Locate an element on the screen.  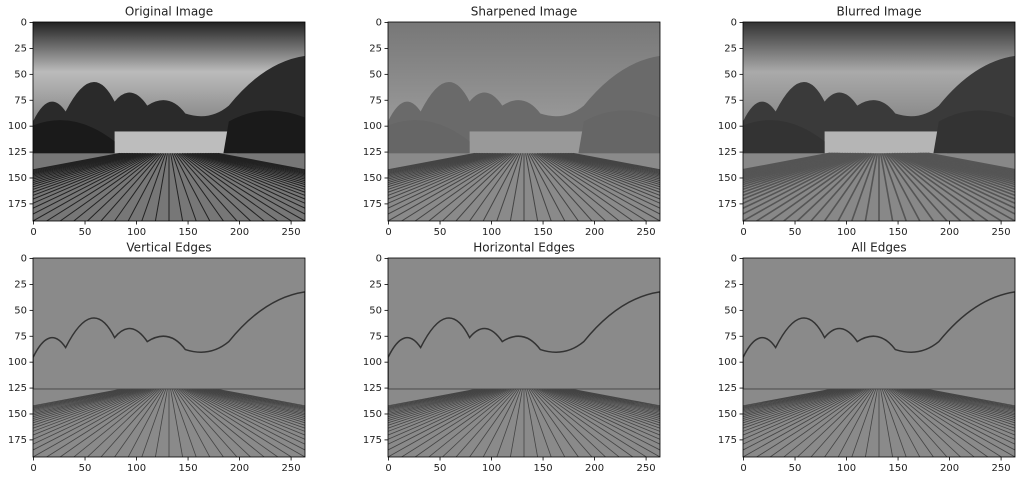
x-tick-label: 200 is located at coordinates (239, 468).